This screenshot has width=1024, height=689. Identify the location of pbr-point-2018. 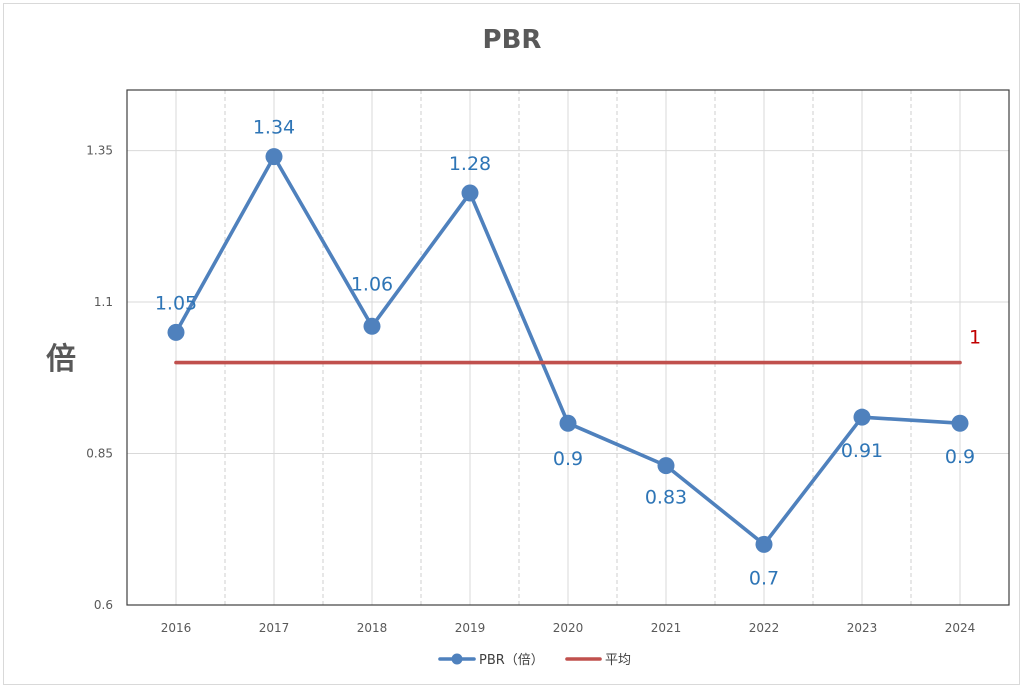
(372, 326).